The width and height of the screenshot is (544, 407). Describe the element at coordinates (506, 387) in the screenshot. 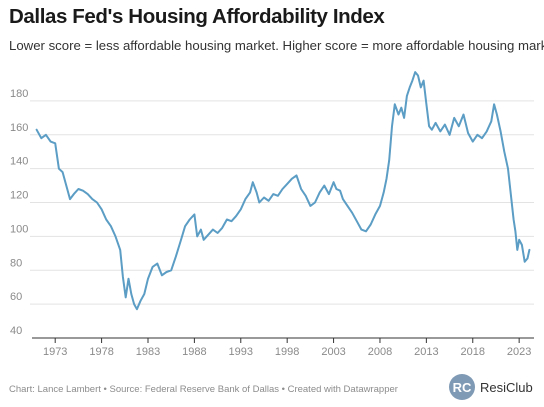

I see `brand-name: ResiClub` at that location.